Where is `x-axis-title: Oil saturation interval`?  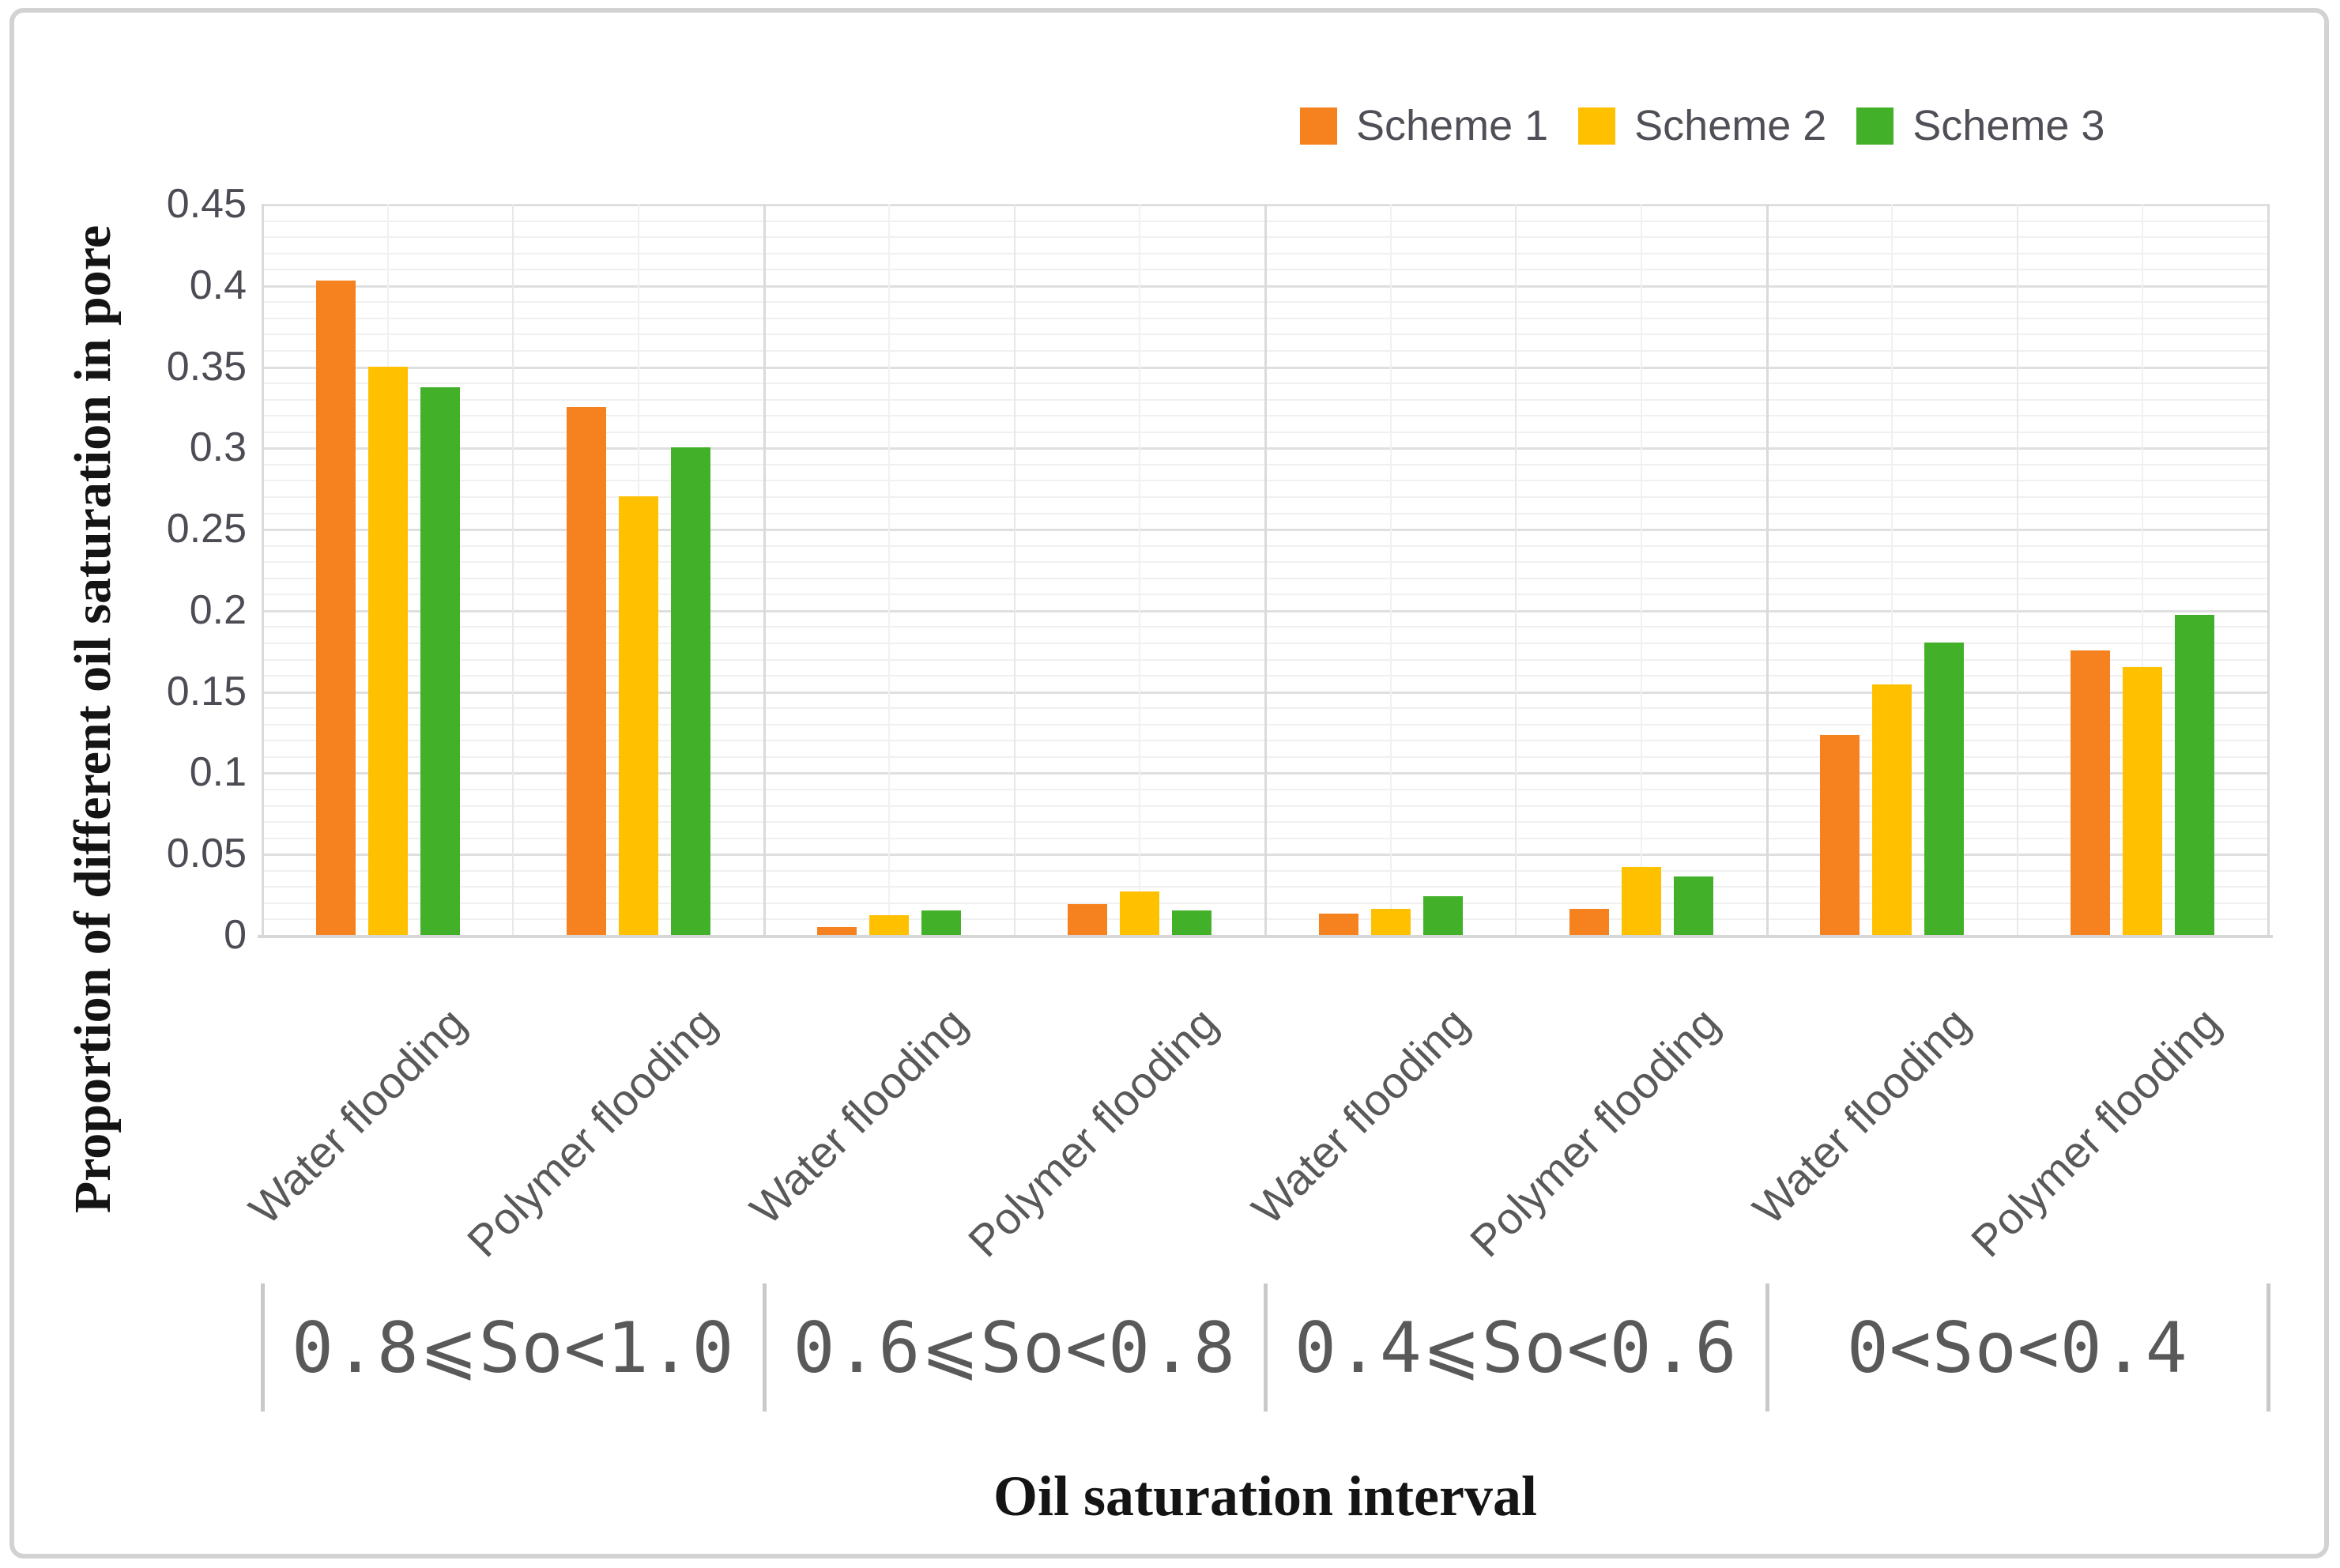
x-axis-title: Oil saturation interval is located at coordinates (1265, 1496).